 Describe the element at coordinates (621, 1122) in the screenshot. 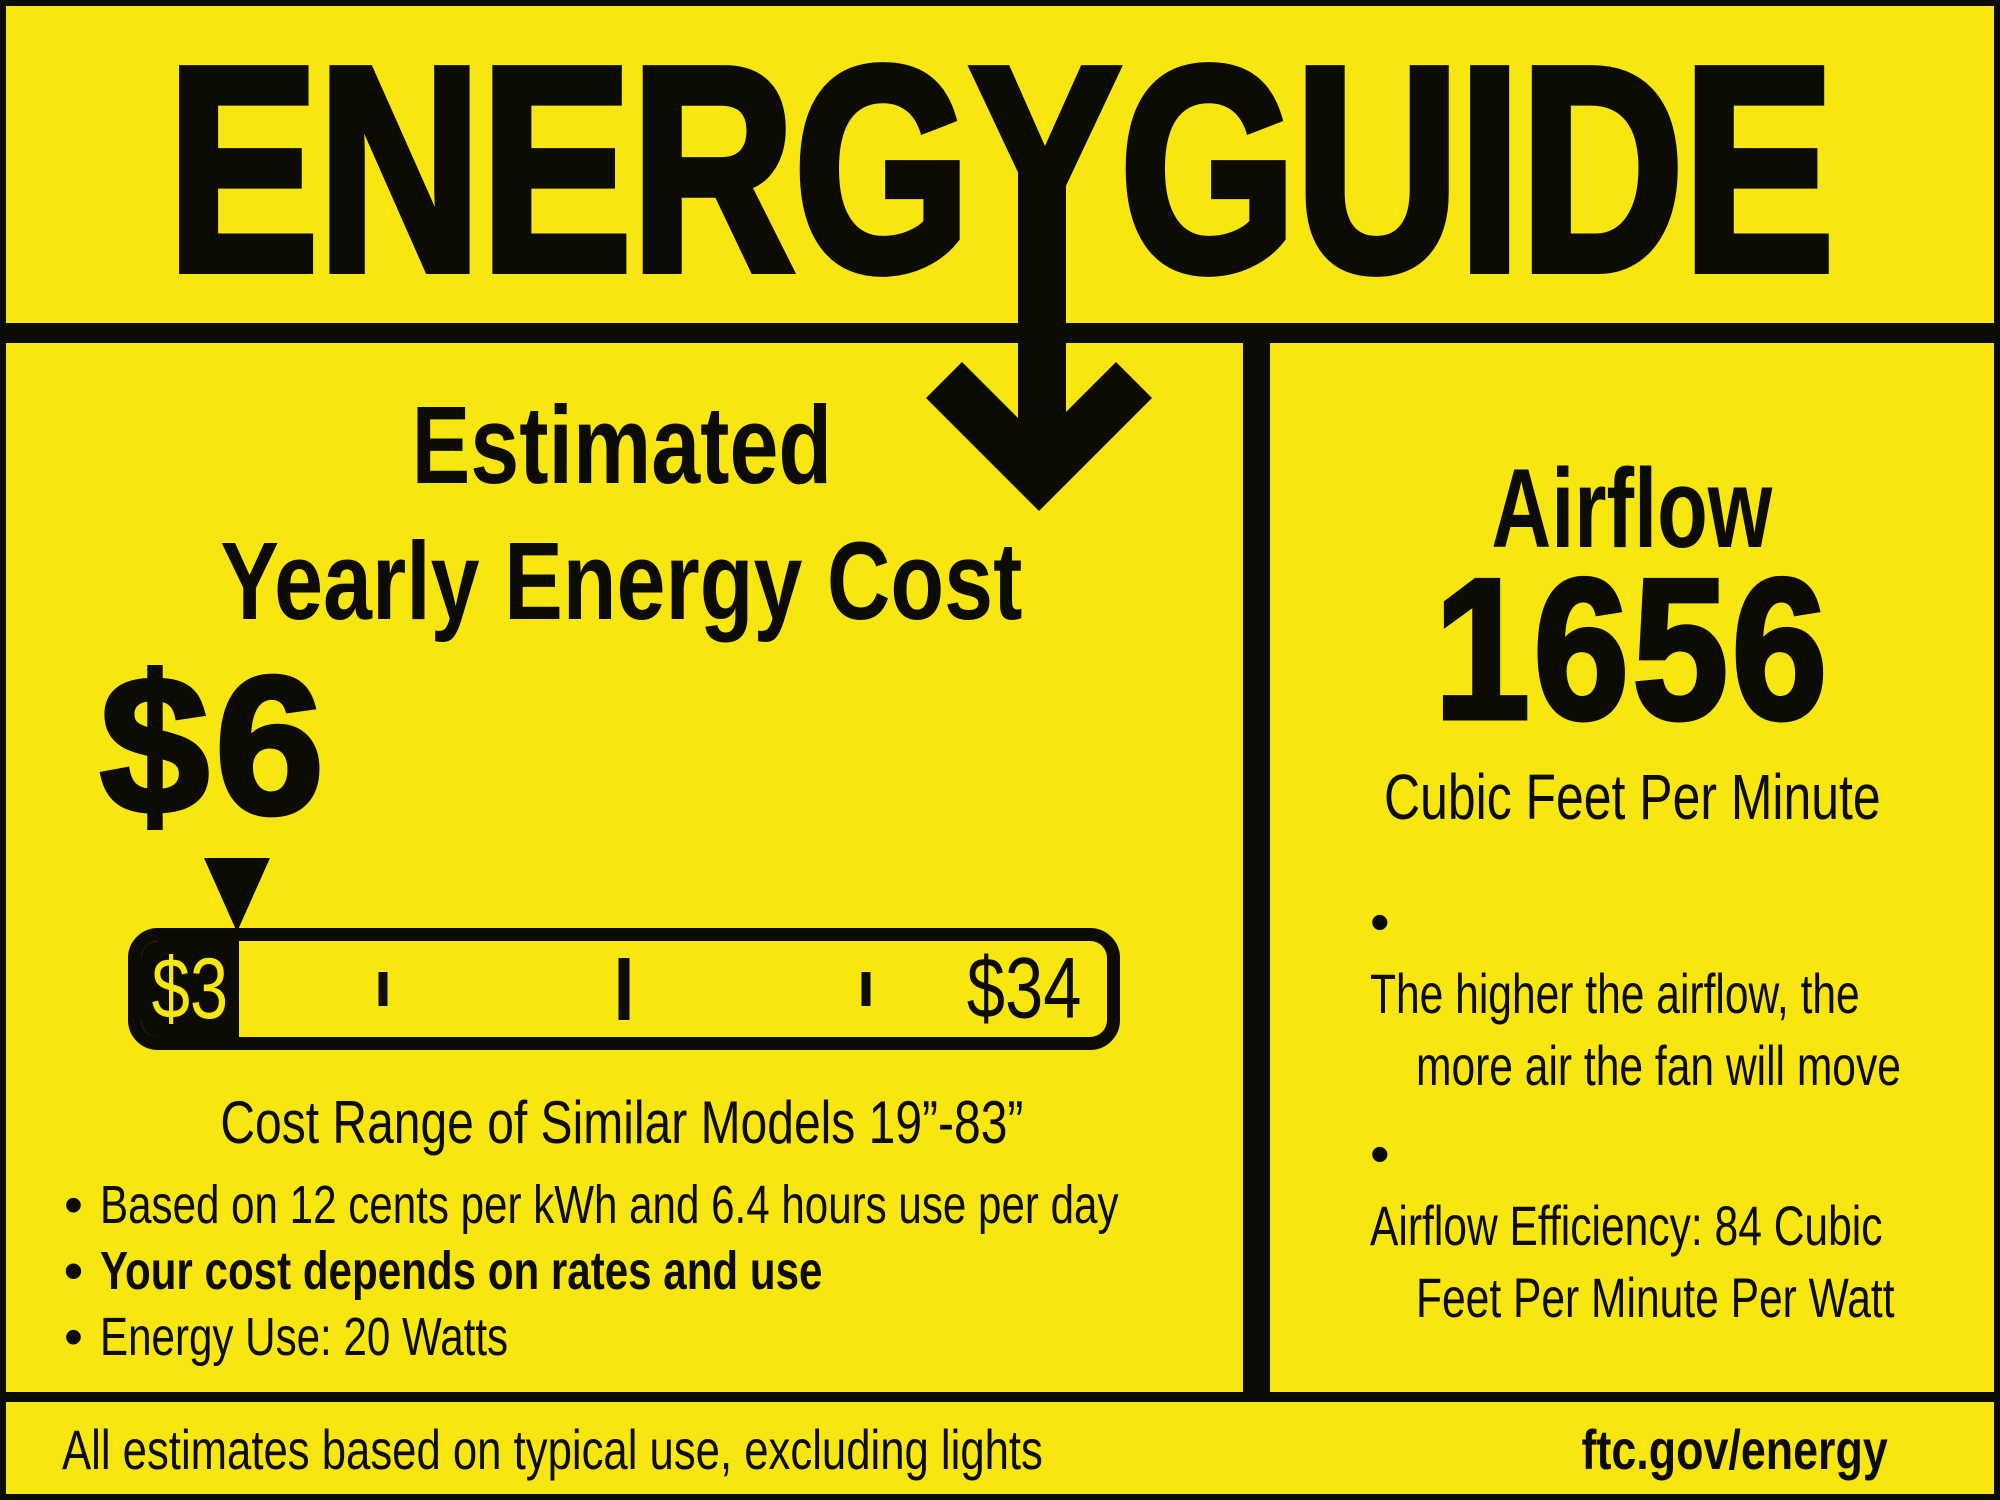

I see `cost-range-caption: Cost Range of Similar Models 19”-83”` at that location.